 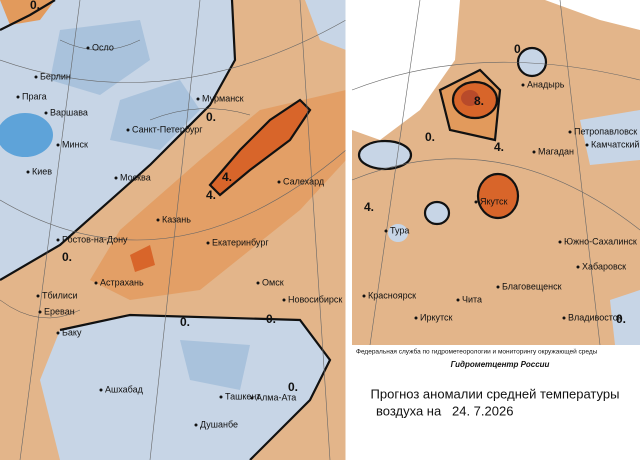 What do you see at coordinates (75, 144) in the screenshot?
I see `city-label: Минск` at bounding box center [75, 144].